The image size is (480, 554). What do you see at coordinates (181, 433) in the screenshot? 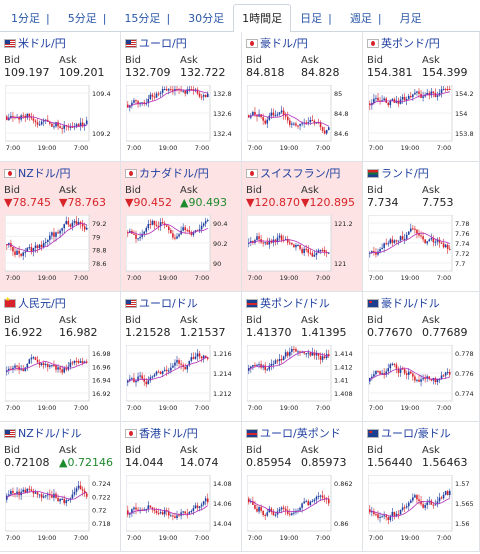
I see `pair-title-link: 香港ドル/円` at bounding box center [181, 433].